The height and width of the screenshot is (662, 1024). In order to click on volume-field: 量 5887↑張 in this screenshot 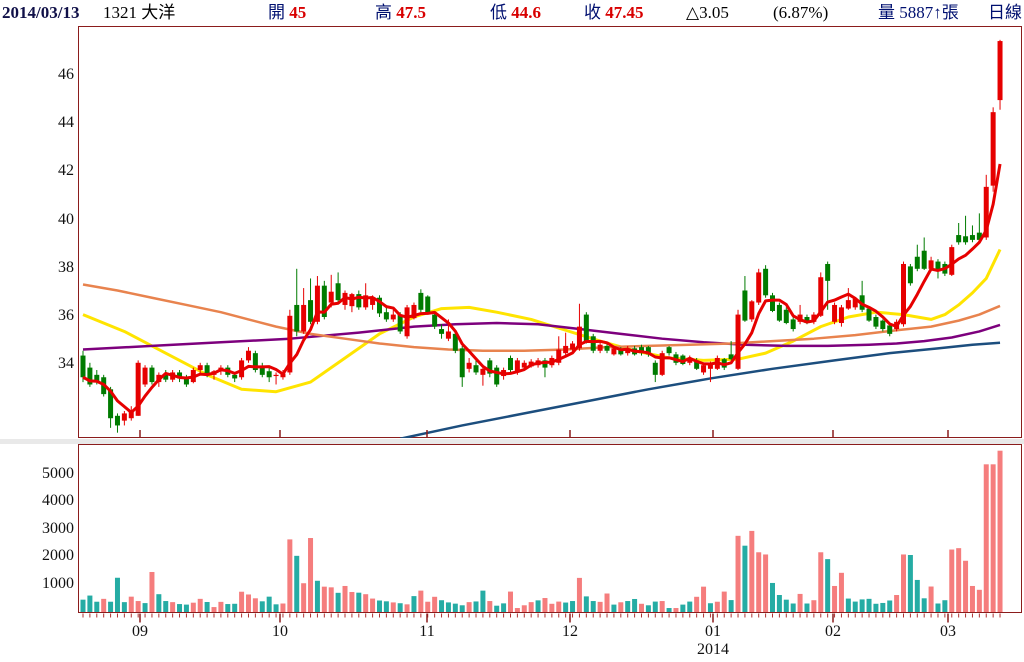, I will do `click(918, 13)`.